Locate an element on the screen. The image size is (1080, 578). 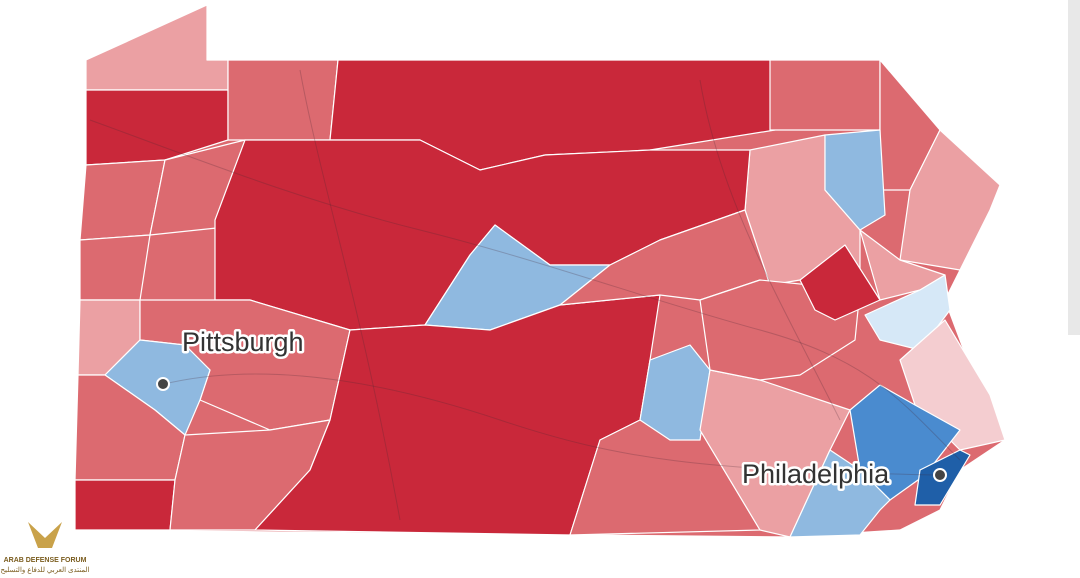
watermark-subtitle: المنتدى العربي للدفاع والتسليح is located at coordinates (45, 570).